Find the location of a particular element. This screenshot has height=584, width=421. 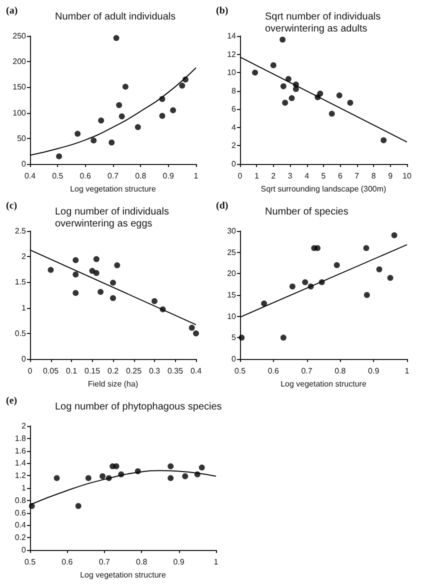

text: (c) is located at coordinates (12, 206).